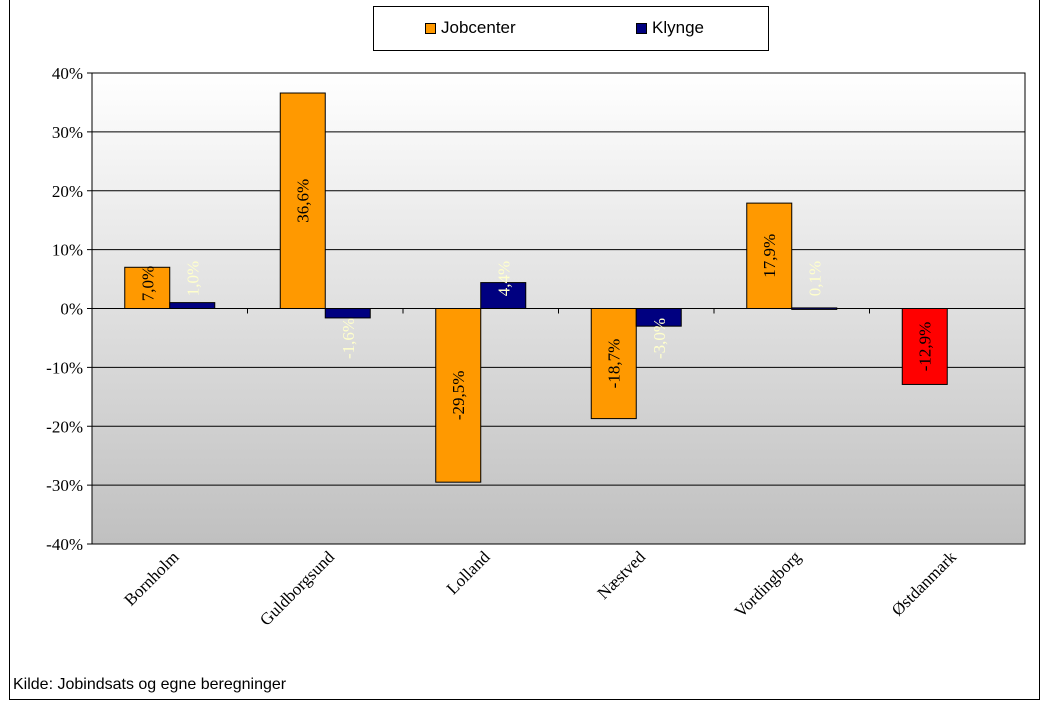  I want to click on legend-item-klynge: Klynge, so click(670, 28).